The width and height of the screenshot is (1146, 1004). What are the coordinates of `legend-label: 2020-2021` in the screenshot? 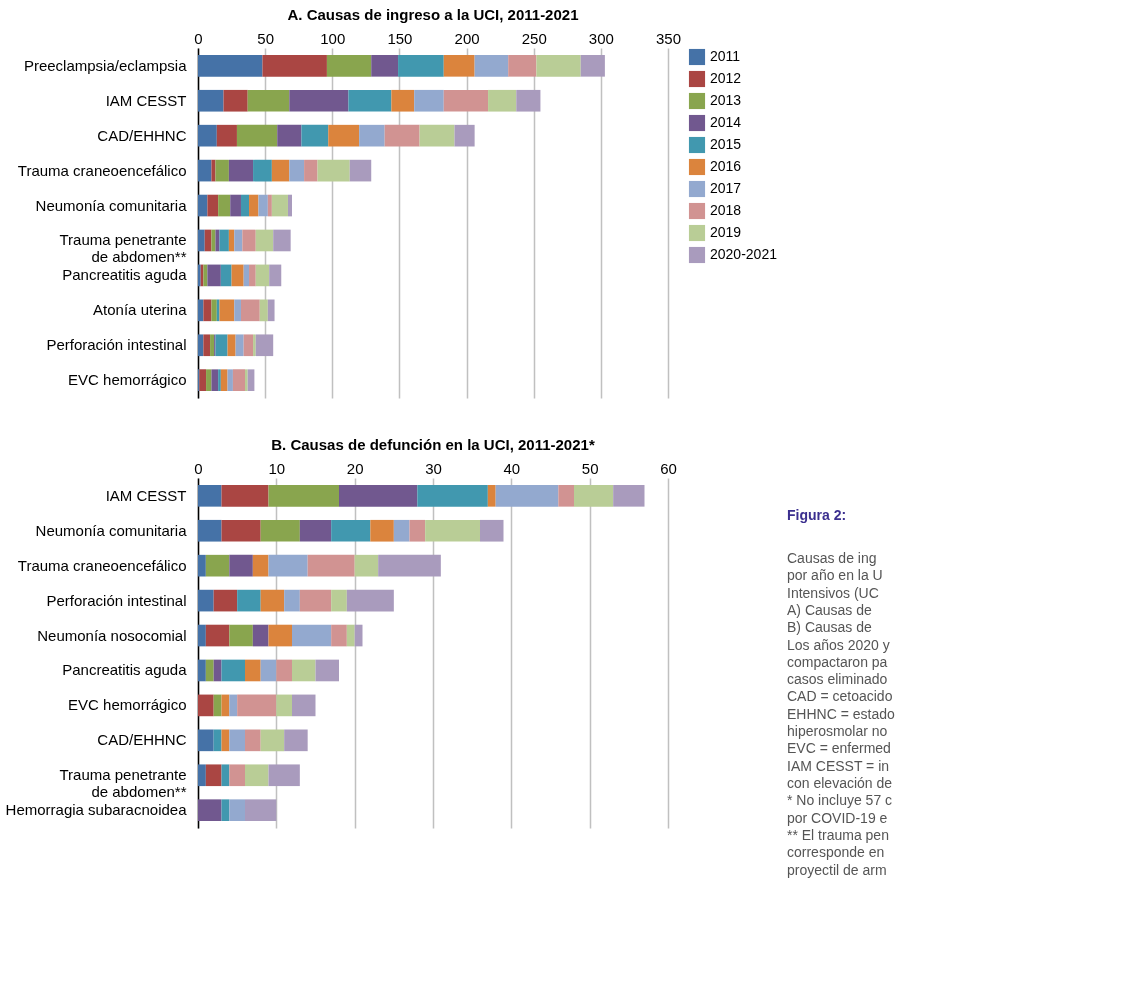 It's located at (744, 254).